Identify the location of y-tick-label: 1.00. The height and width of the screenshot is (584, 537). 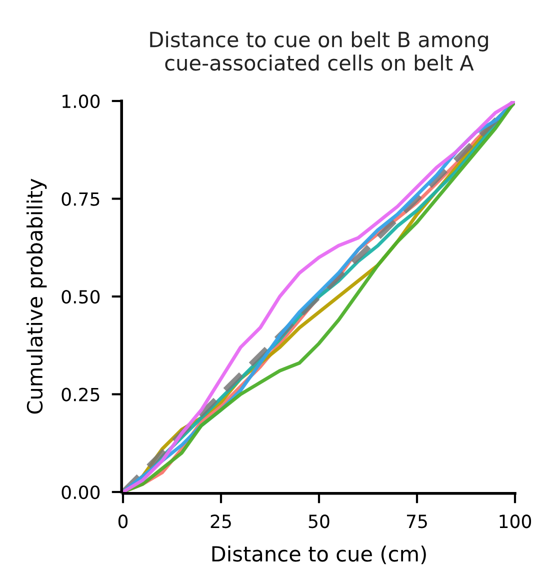
(81, 101).